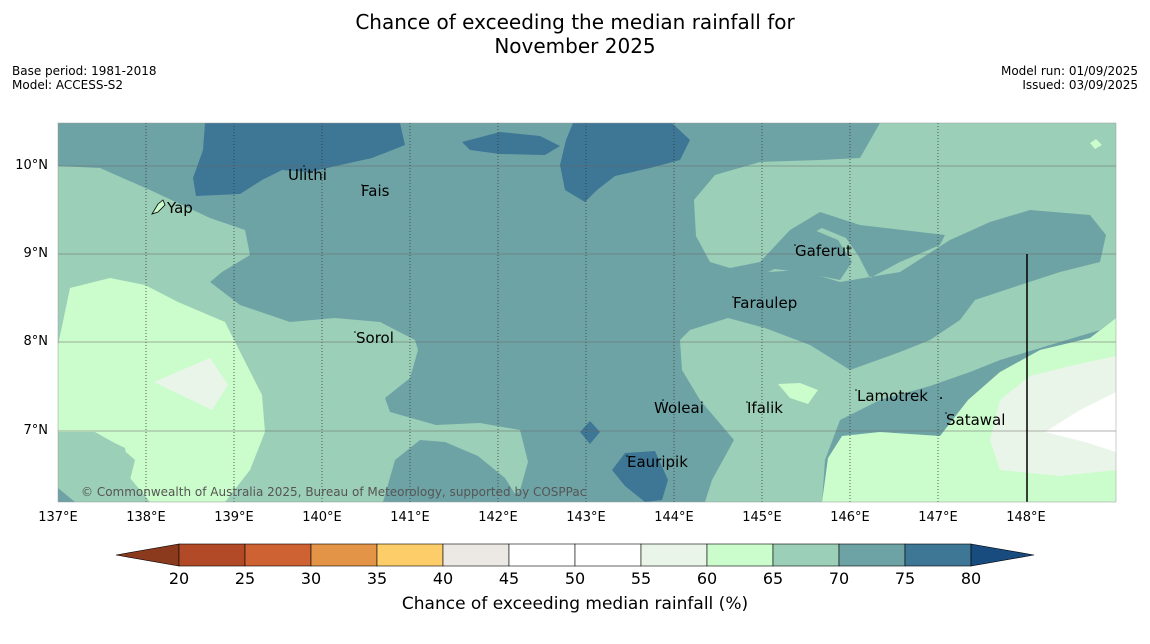 This screenshot has width=1150, height=644. What do you see at coordinates (640, 476) in the screenshot?
I see `contour-75-80-eauripik` at bounding box center [640, 476].